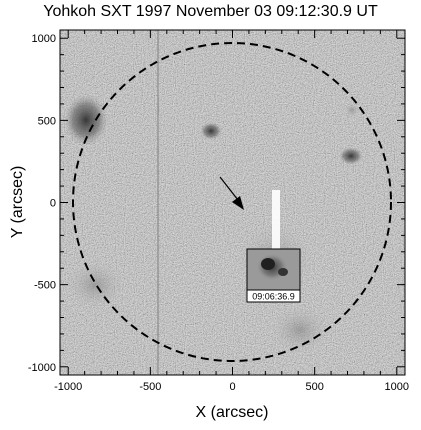 This screenshot has height=430, width=421. I want to click on y-tick-label: 1000, so click(44, 39).